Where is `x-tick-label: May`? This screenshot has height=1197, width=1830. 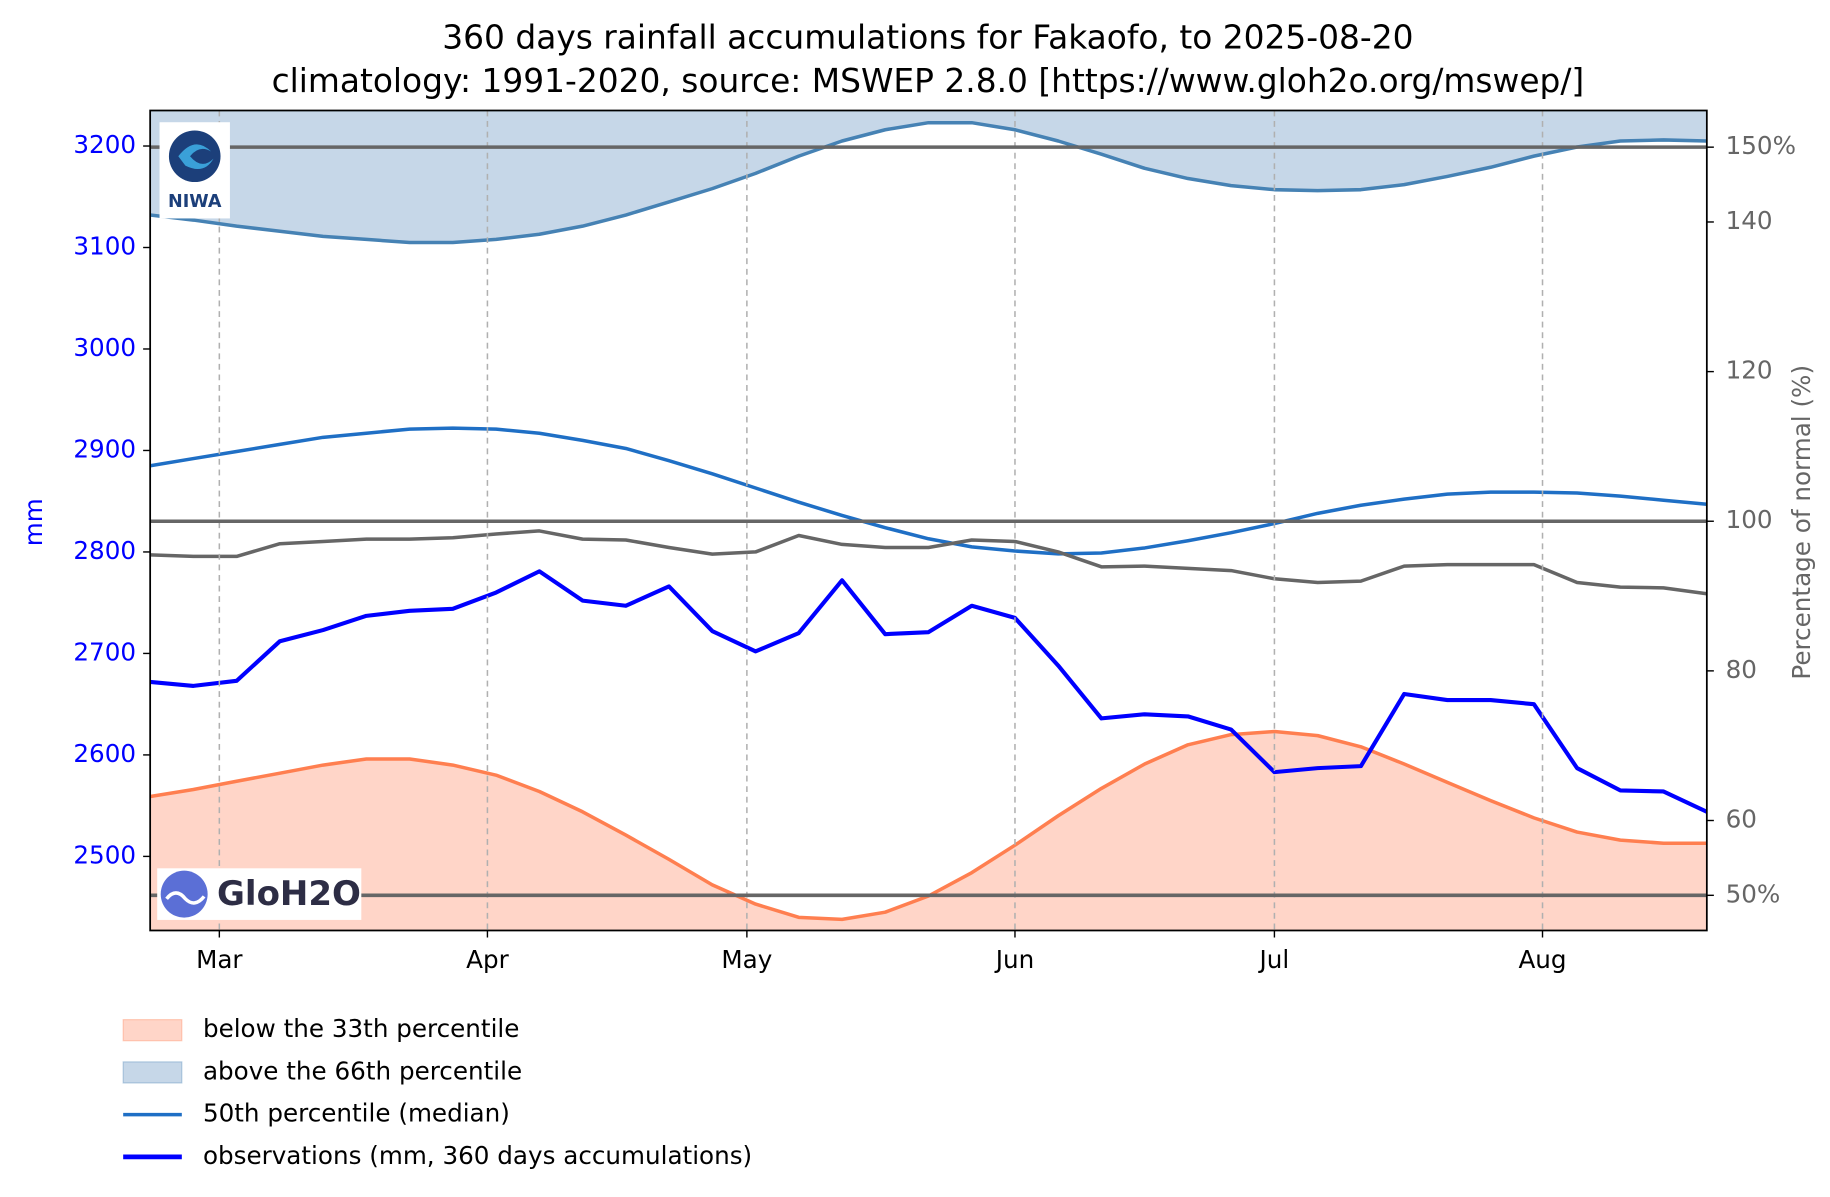 x-tick-label: May is located at coordinates (746, 959).